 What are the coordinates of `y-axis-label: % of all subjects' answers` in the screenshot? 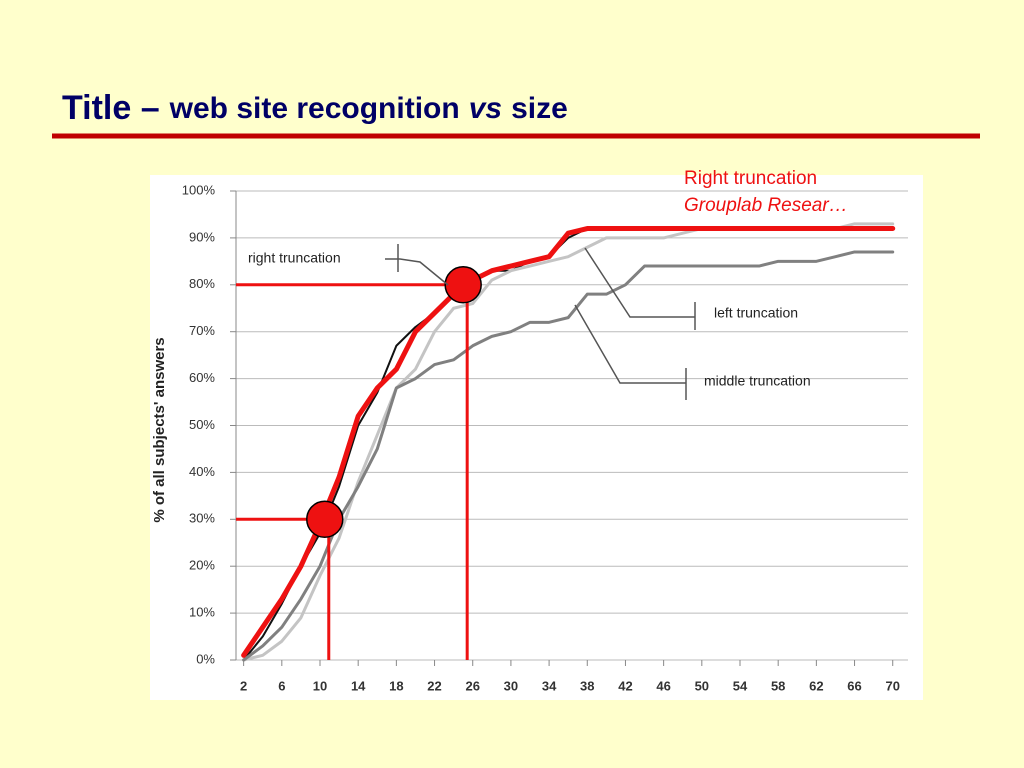 It's located at (159, 429).